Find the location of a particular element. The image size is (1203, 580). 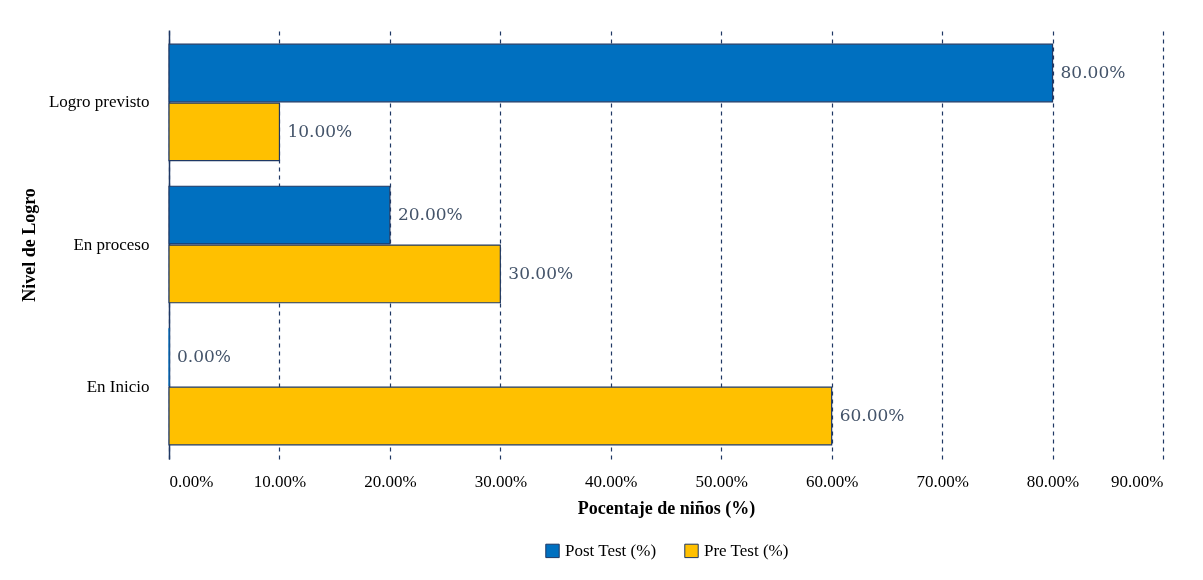

data-label: 60.00% is located at coordinates (872, 414).